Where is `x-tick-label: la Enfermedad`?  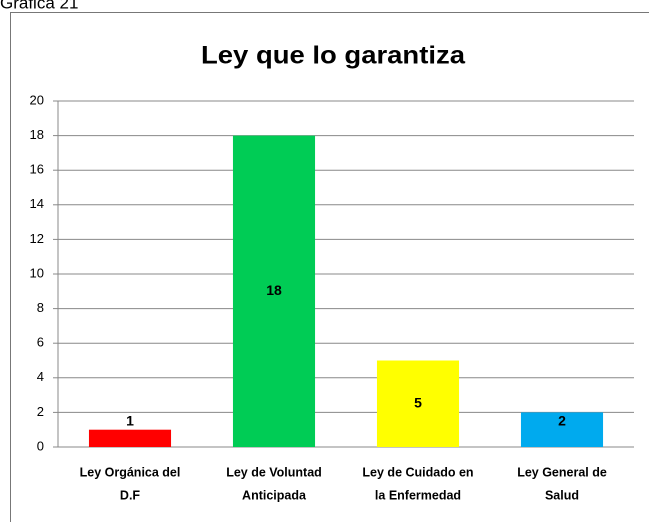 x-tick-label: la Enfermedad is located at coordinates (418, 495).